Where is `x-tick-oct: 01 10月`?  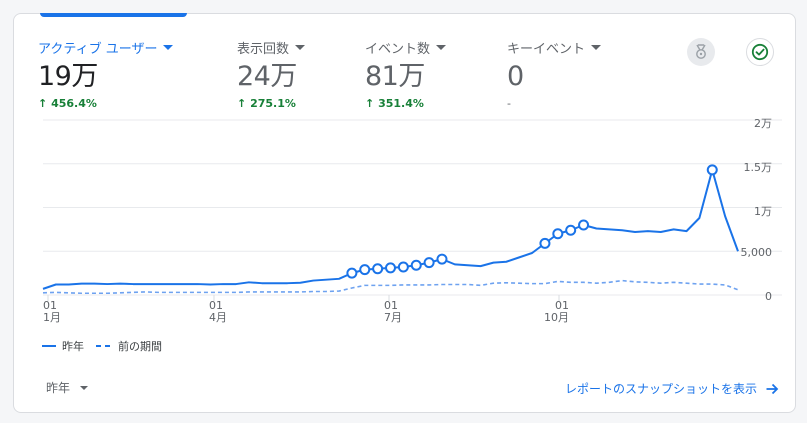 x-tick-oct: 01 10月 is located at coordinates (556, 311).